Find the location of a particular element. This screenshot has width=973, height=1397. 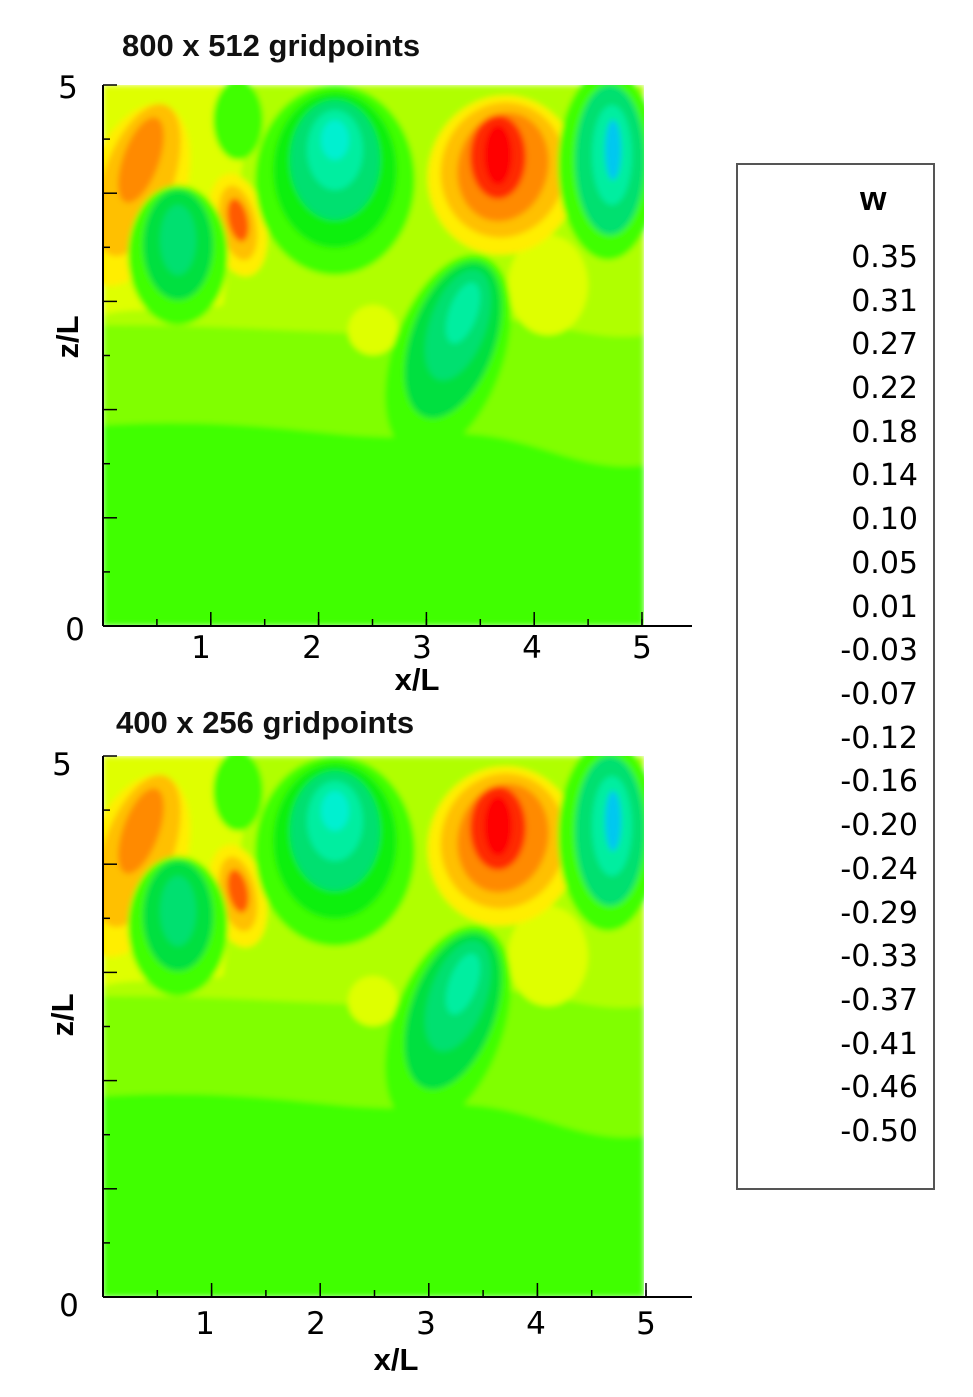

legend-level-label: -0.29 is located at coordinates (879, 913).